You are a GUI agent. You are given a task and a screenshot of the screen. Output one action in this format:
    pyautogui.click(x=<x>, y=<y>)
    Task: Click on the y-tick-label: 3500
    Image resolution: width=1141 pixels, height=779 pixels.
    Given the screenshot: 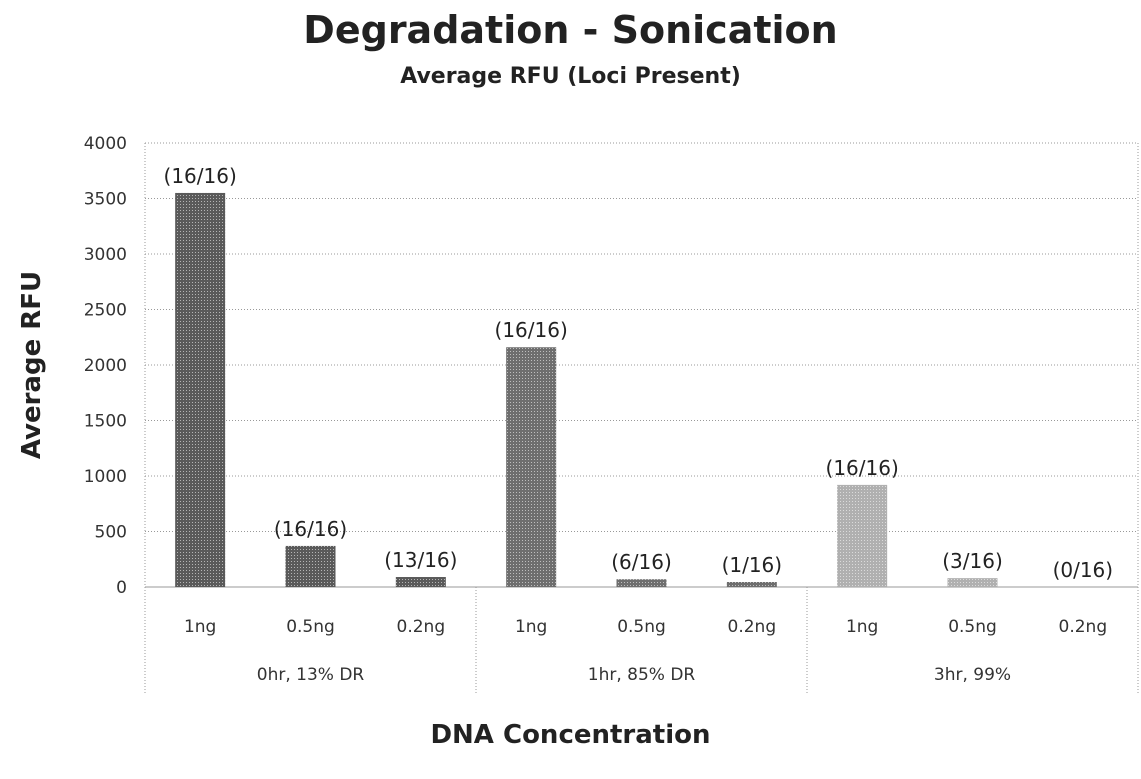 What is the action you would take?
    pyautogui.click(x=105, y=200)
    